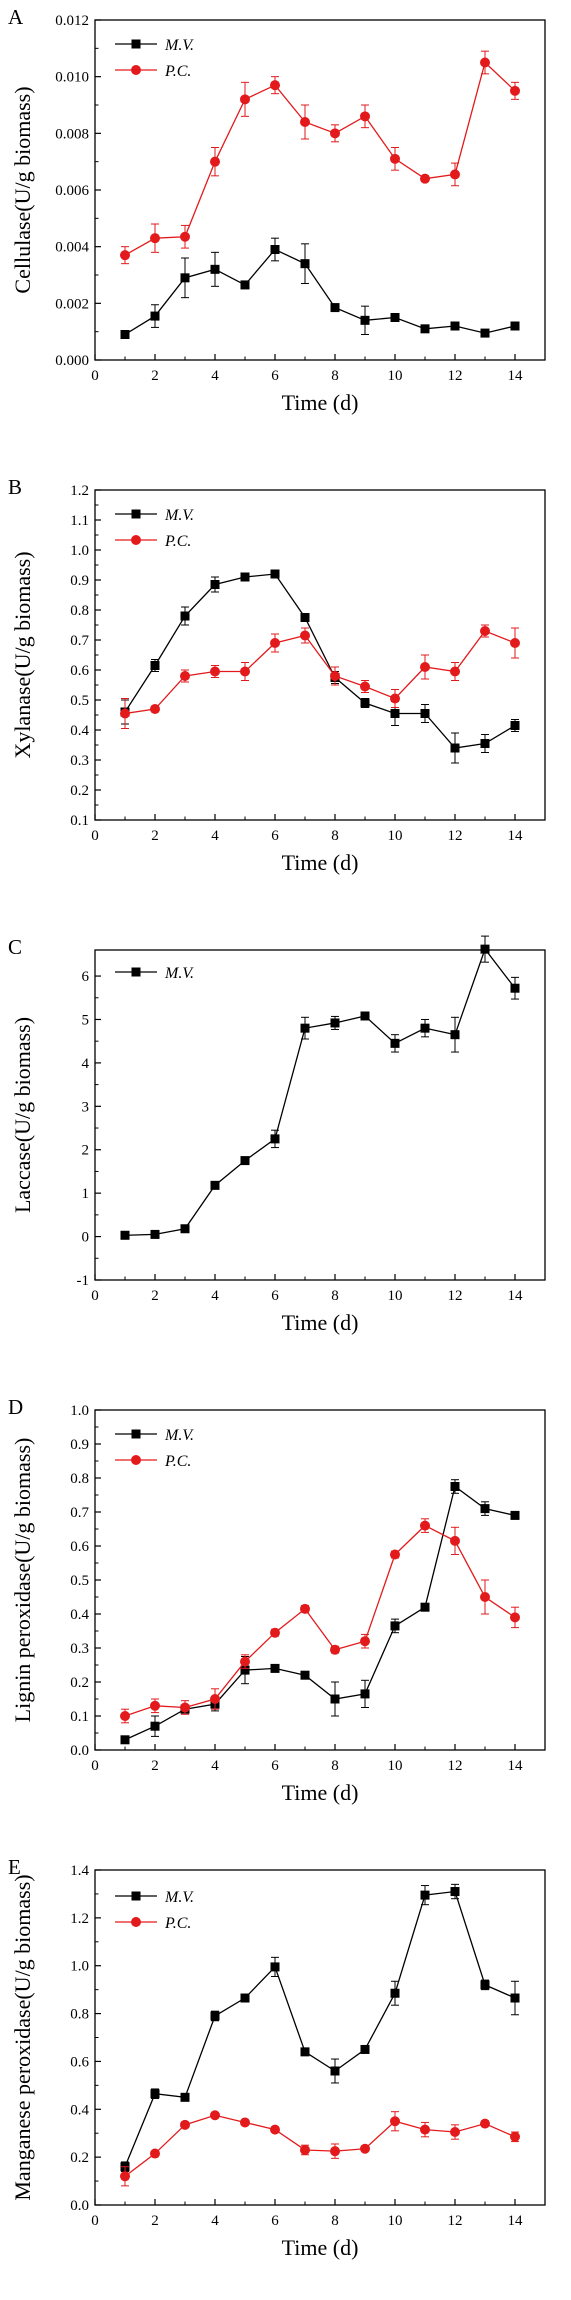 The width and height of the screenshot is (571, 2300). Describe the element at coordinates (79, 731) in the screenshot. I see `y-tick-label: 0.4` at that location.